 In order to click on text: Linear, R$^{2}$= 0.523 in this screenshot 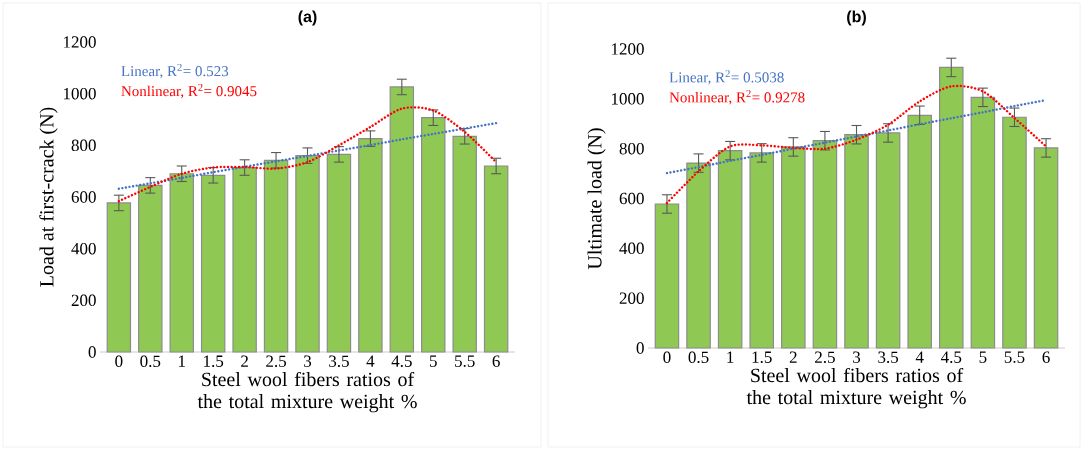, I will do `click(175, 71)`.